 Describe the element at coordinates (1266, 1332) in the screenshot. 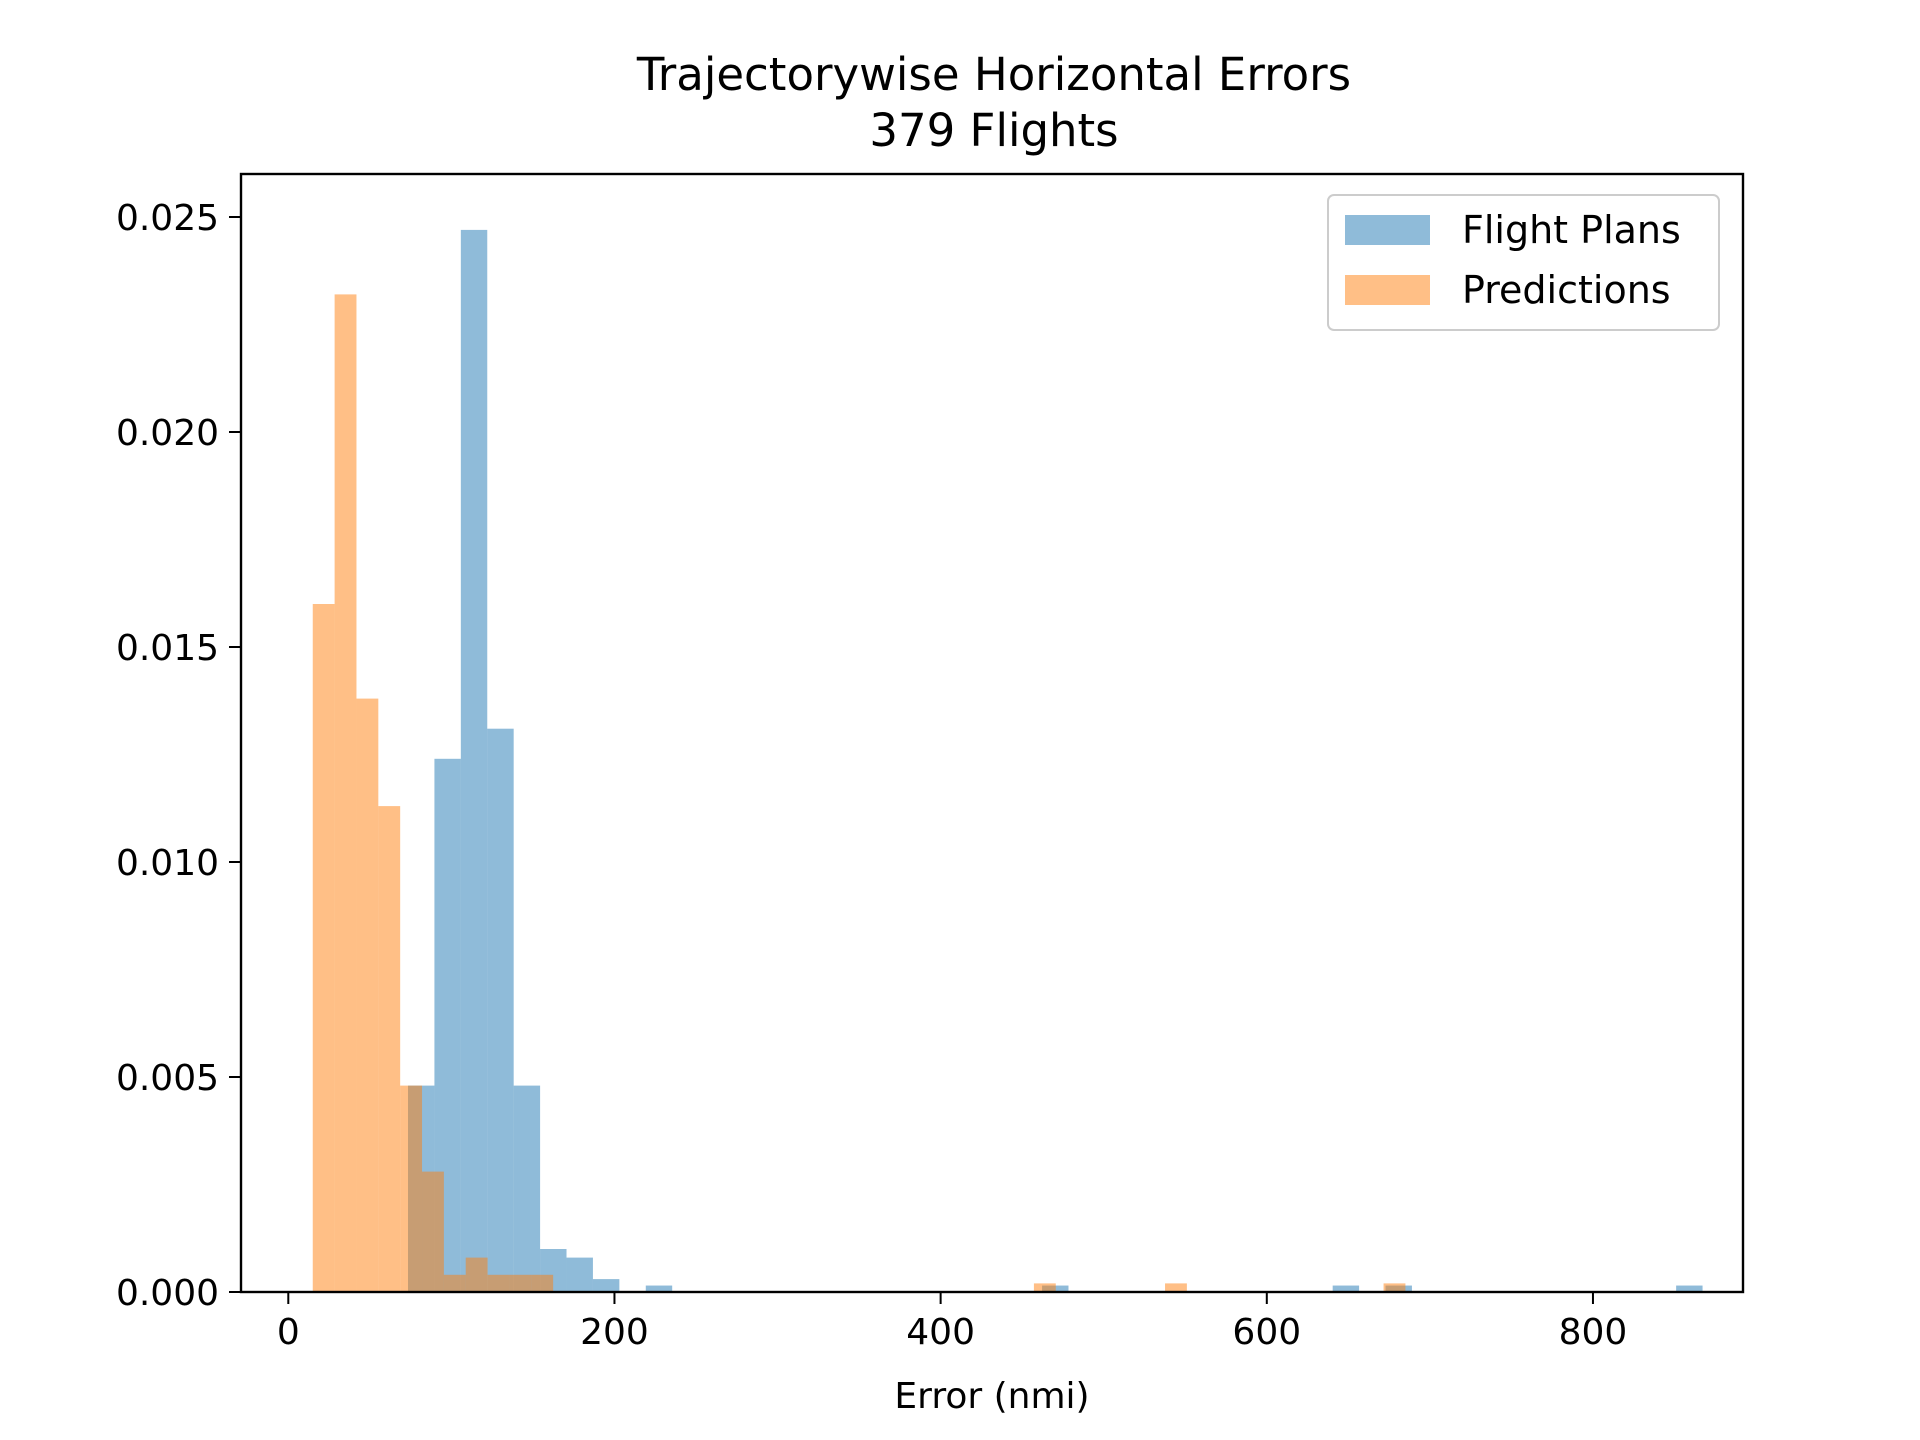

I see `x-tick-label-3: 600` at that location.